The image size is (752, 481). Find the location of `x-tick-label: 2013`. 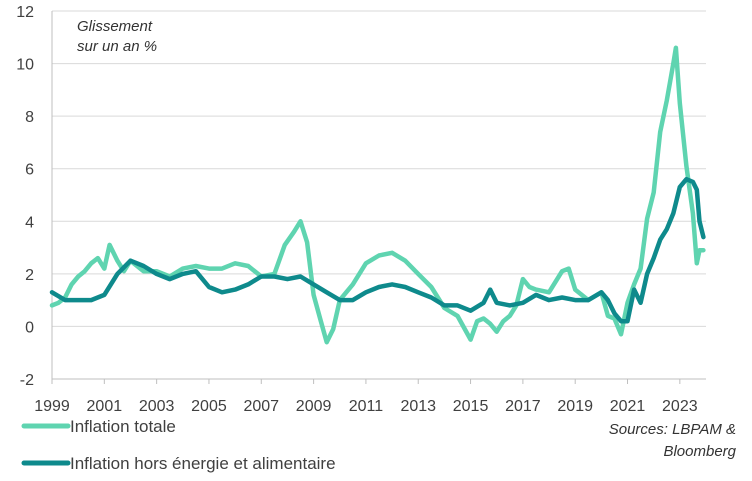

x-tick-label: 2013 is located at coordinates (418, 406).